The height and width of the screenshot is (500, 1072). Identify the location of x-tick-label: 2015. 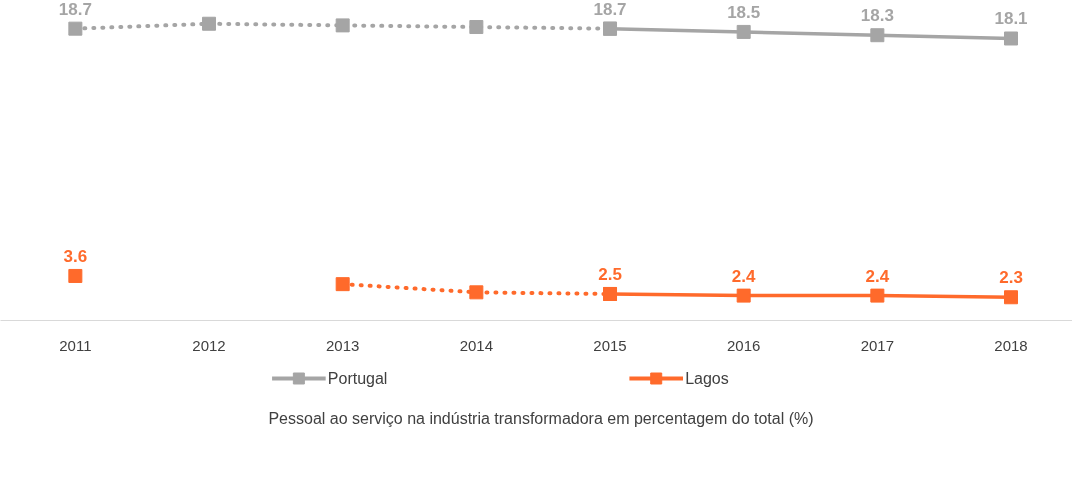
(610, 345).